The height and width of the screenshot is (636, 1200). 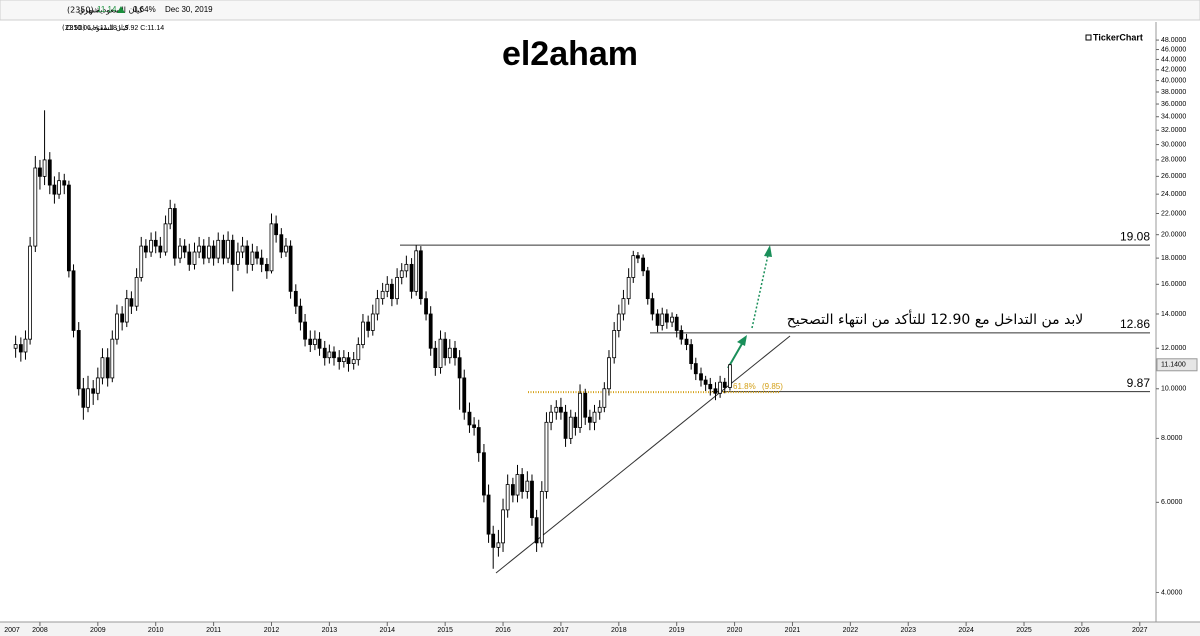 What do you see at coordinates (772, 386) in the screenshot?
I see `fib-value-label: (9.85)` at bounding box center [772, 386].